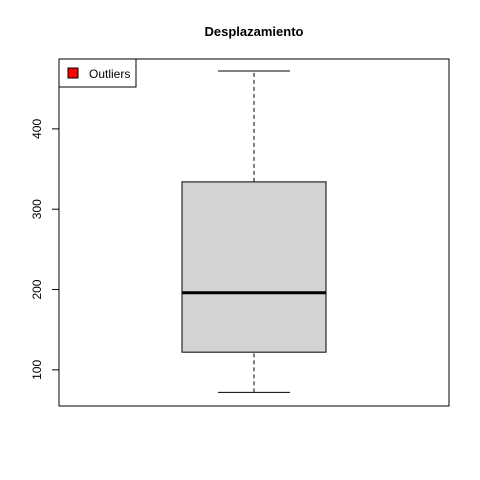  Describe the element at coordinates (37, 209) in the screenshot. I see `y-tick-label: 300` at that location.